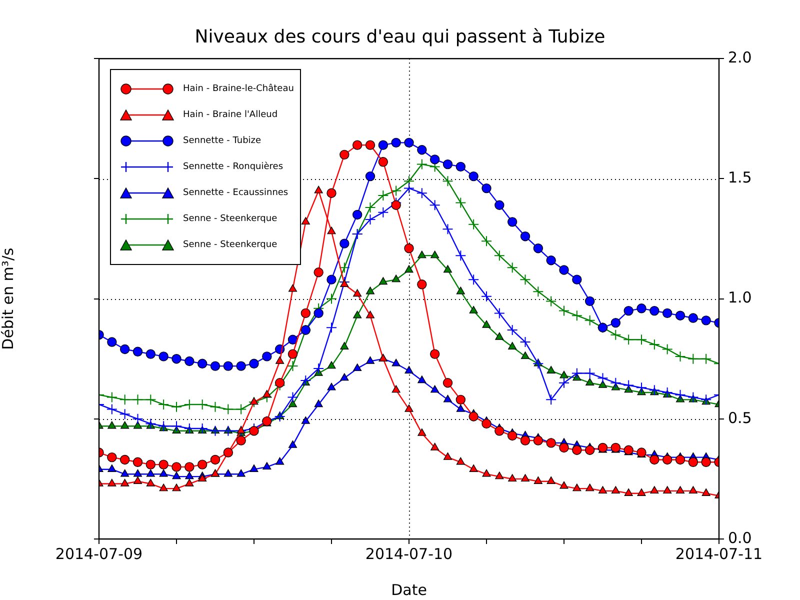  What do you see at coordinates (222, 141) in the screenshot?
I see `legend-label: Sennette - Tubize` at bounding box center [222, 141].